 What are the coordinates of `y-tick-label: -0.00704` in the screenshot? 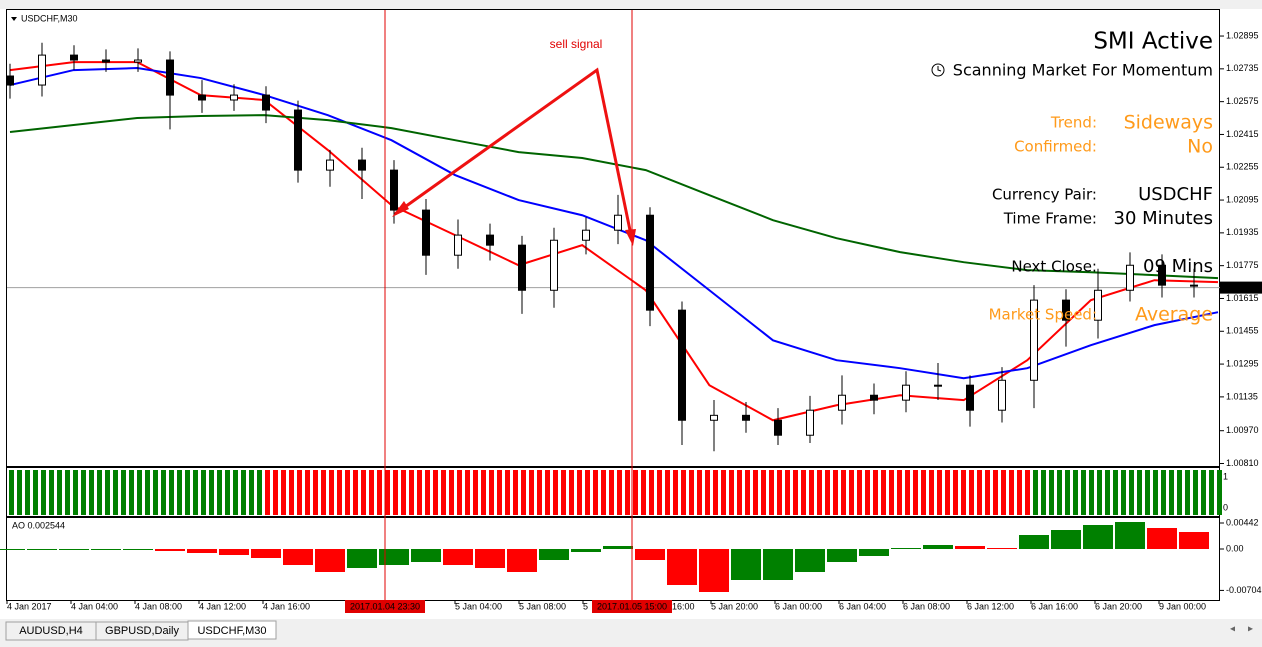 It's located at (1244, 590).